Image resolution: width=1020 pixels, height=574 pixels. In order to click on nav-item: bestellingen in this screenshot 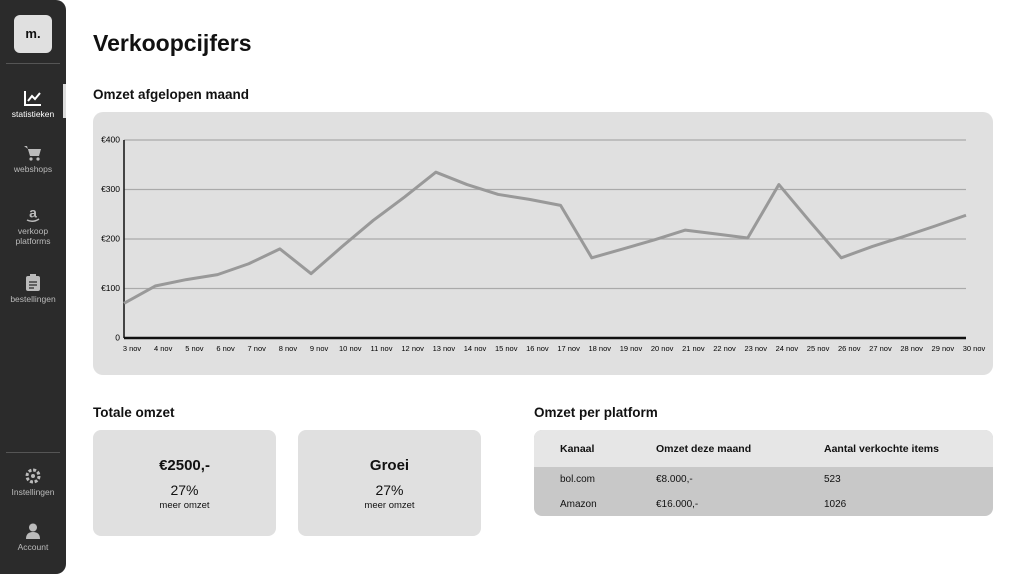, I will do `click(33, 289)`.